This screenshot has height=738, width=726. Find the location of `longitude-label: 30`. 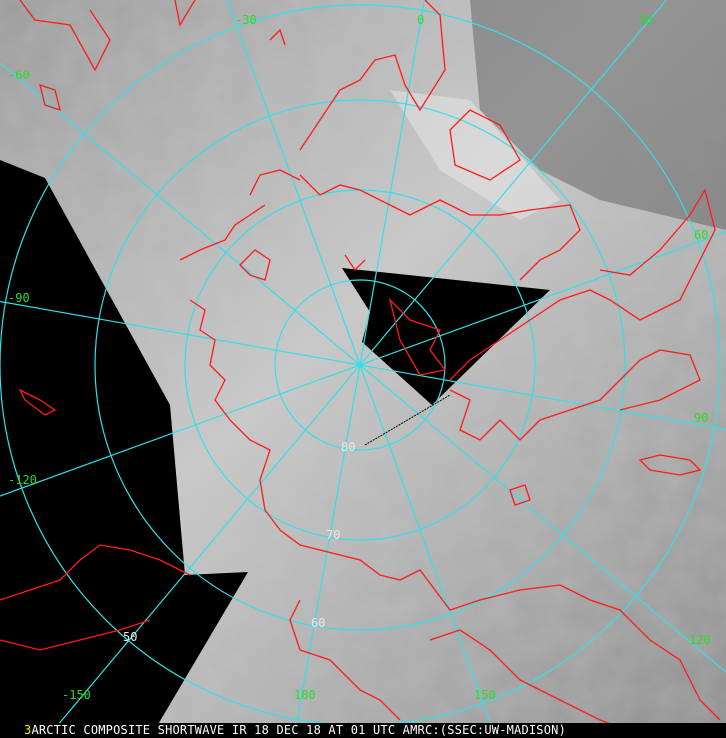

longitude-label: 30 is located at coordinates (645, 20).